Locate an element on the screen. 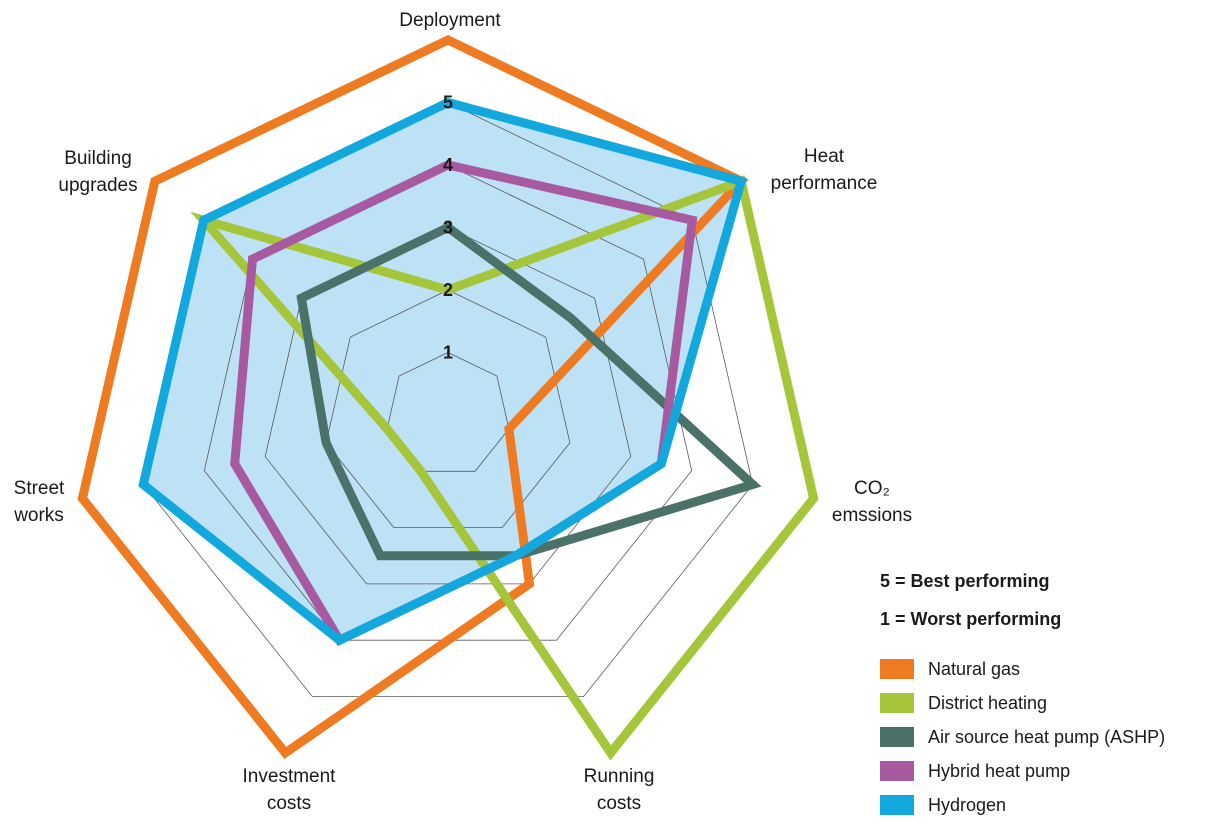  legend-item: District heating is located at coordinates (1022, 703).